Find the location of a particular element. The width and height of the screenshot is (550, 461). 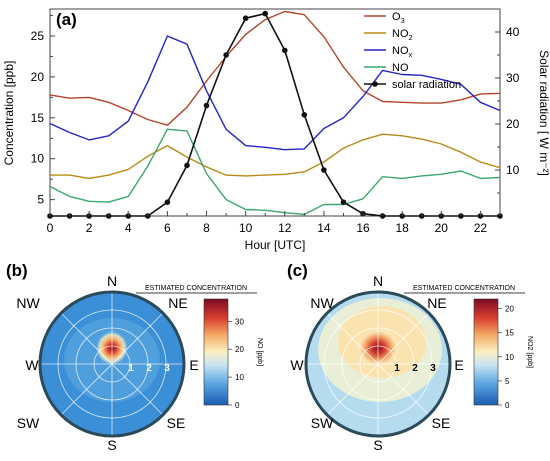

panel-label: (c) is located at coordinates (297, 270).